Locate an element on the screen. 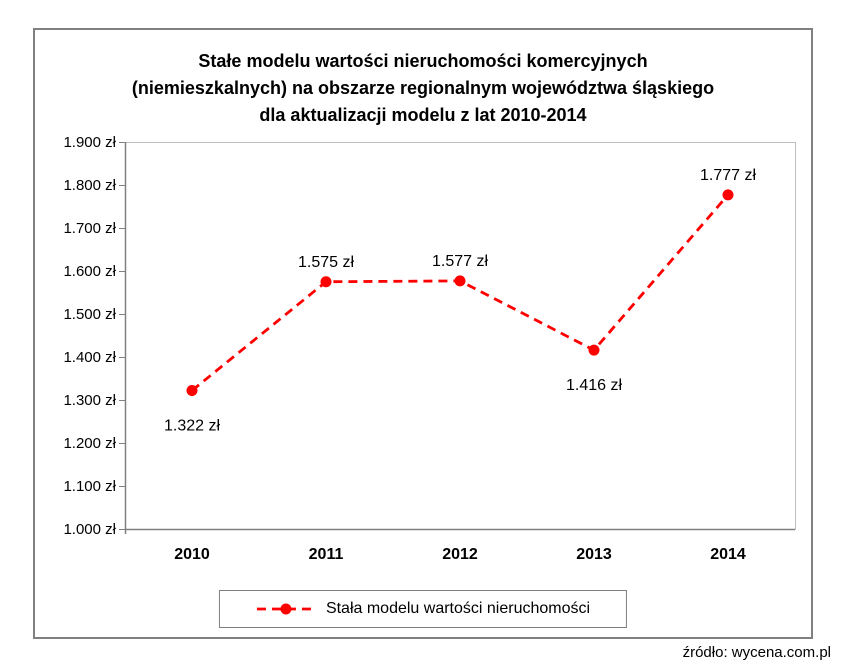 The image size is (843, 670). y-axis-tick-label: 1.600 zł is located at coordinates (89, 271).